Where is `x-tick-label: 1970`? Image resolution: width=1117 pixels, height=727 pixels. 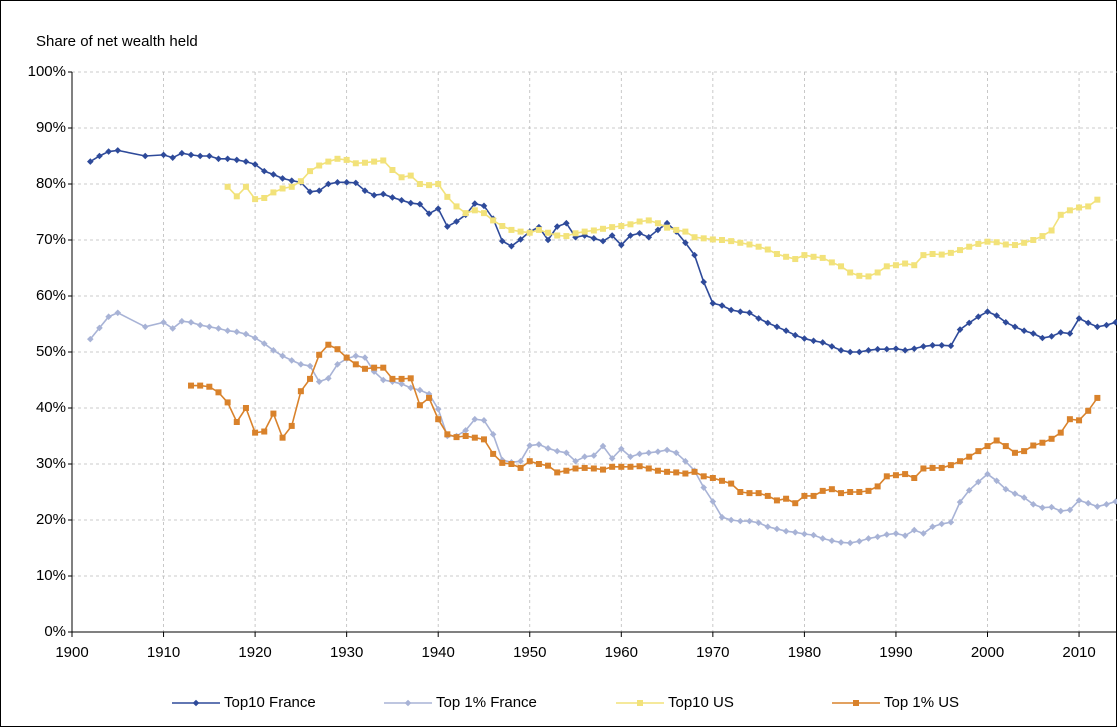 x-tick-label: 1970 is located at coordinates (712, 652).